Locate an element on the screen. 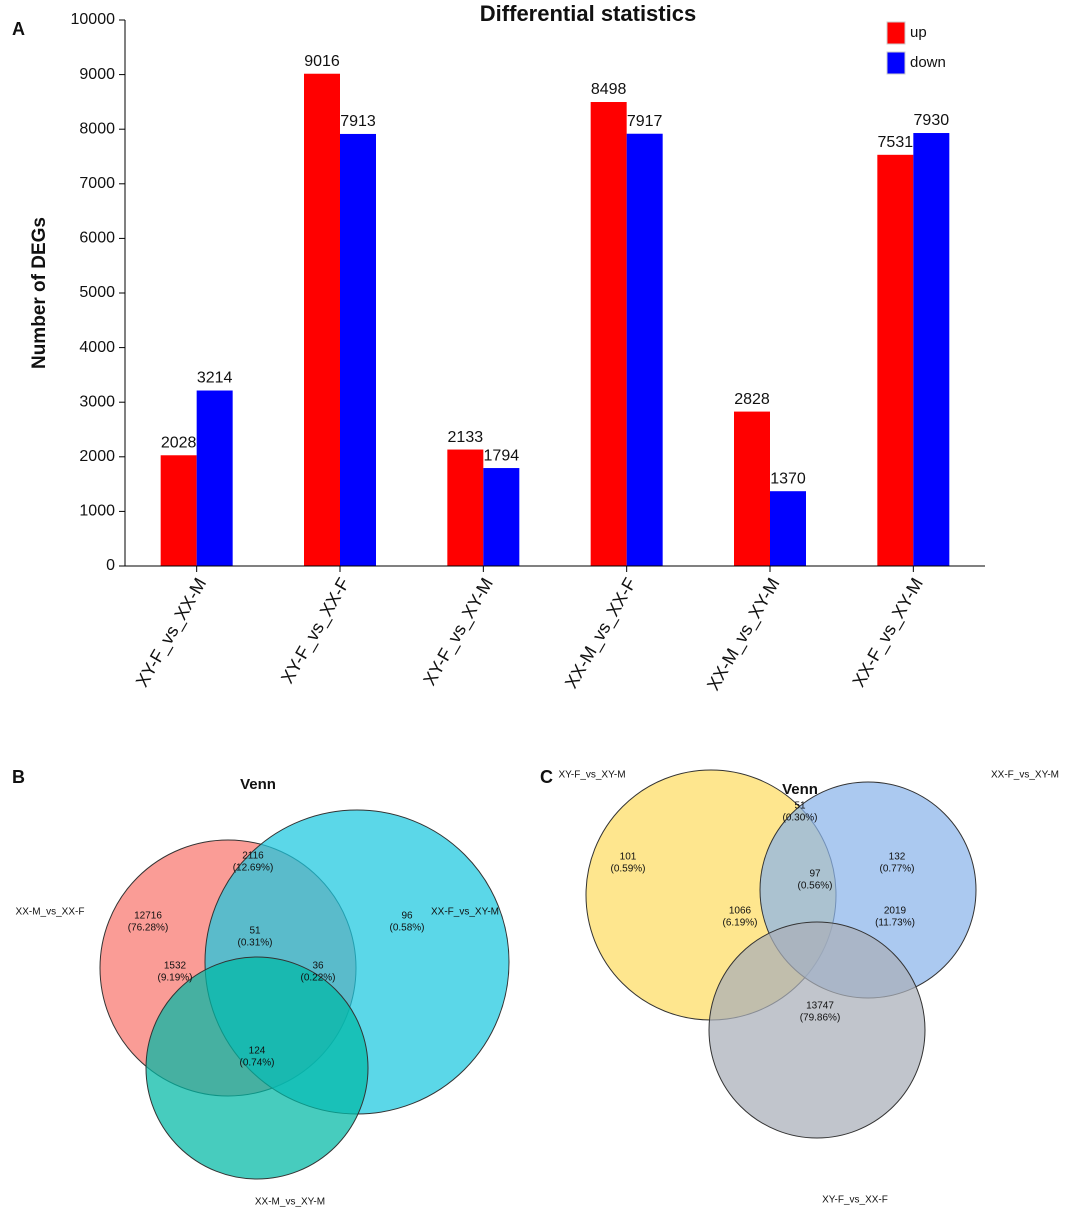 Image resolution: width=1065 pixels, height=1211 pixels. y-tick-label: 6000 is located at coordinates (97, 238).